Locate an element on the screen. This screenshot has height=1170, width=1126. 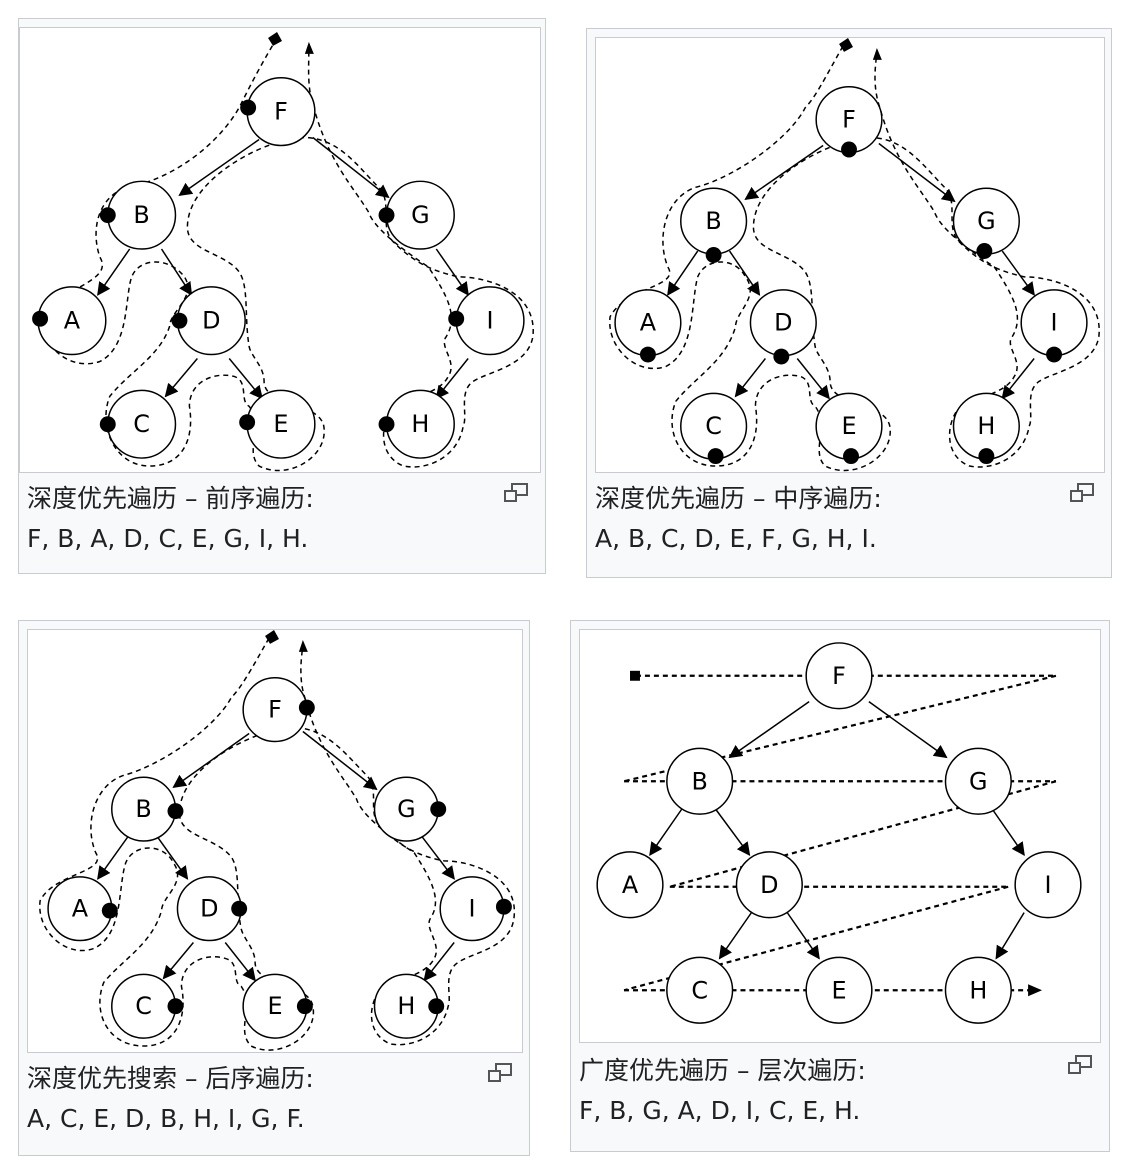
node-B is located at coordinates (700, 781).